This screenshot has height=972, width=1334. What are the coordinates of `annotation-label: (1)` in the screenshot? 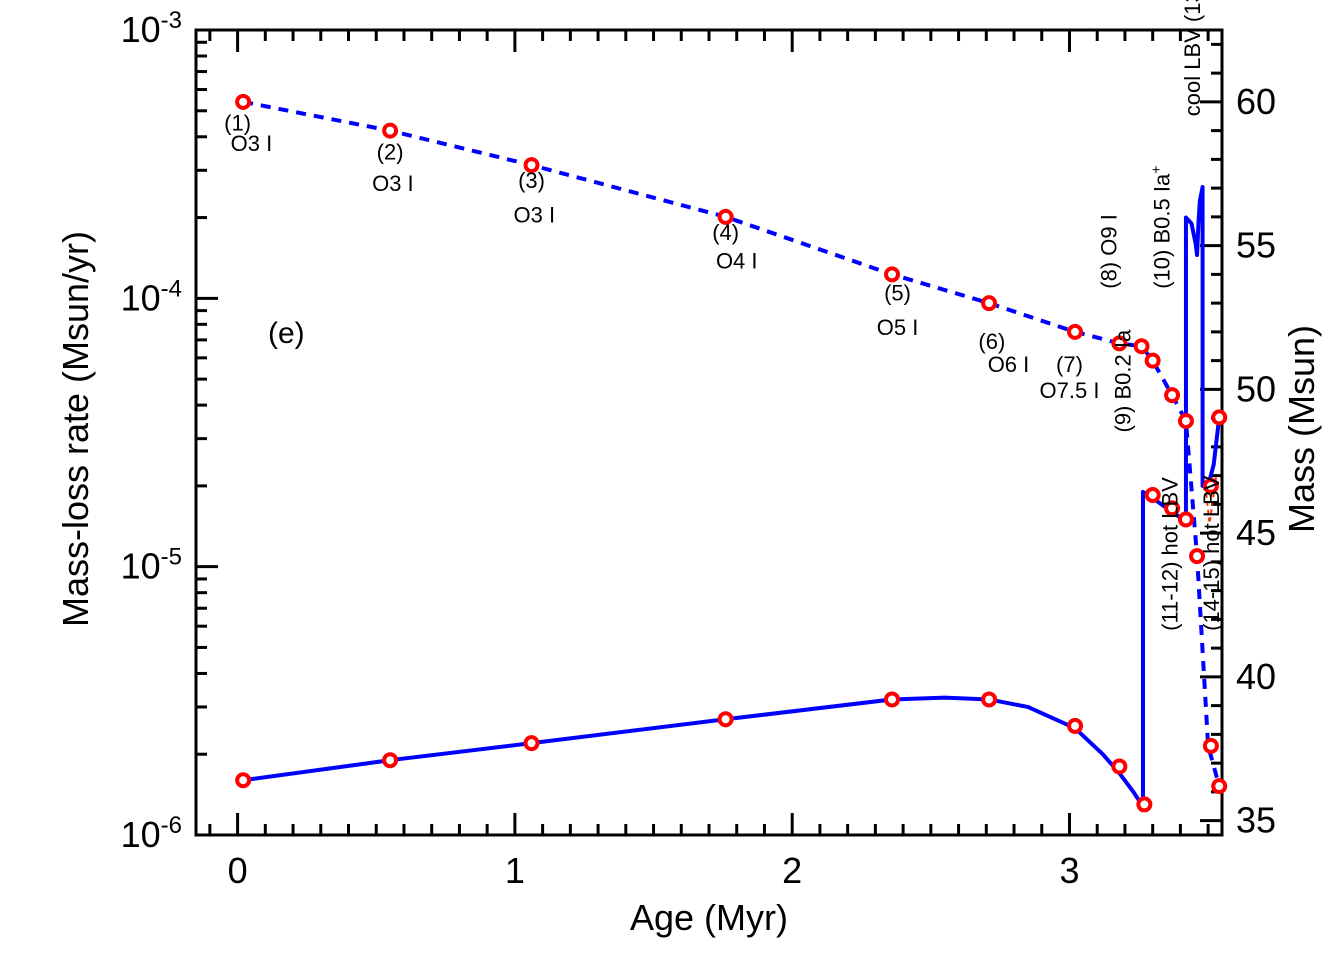 It's located at (237, 123).